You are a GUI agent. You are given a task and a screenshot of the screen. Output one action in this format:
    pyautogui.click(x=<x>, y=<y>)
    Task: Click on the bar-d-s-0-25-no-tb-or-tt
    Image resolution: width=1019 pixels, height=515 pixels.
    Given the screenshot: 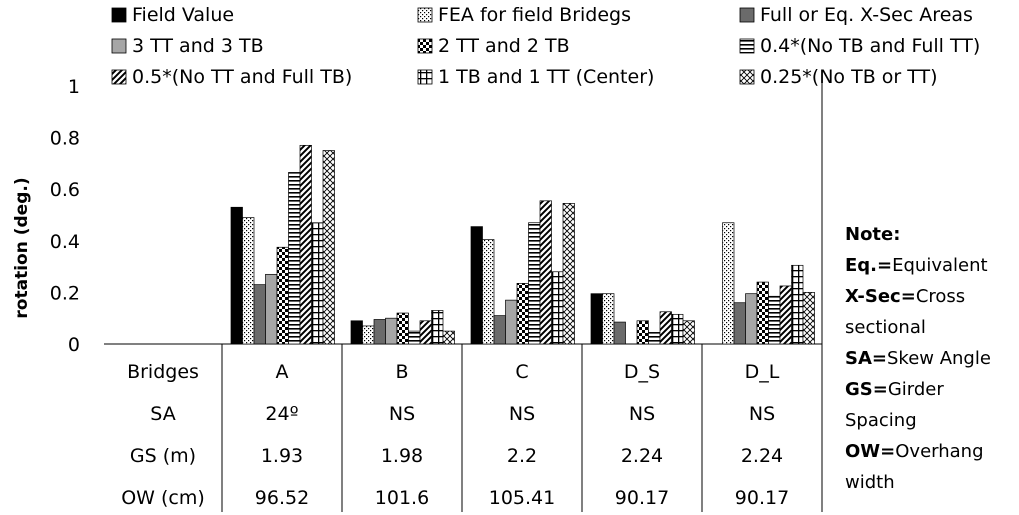 What is the action you would take?
    pyautogui.click(x=688, y=332)
    